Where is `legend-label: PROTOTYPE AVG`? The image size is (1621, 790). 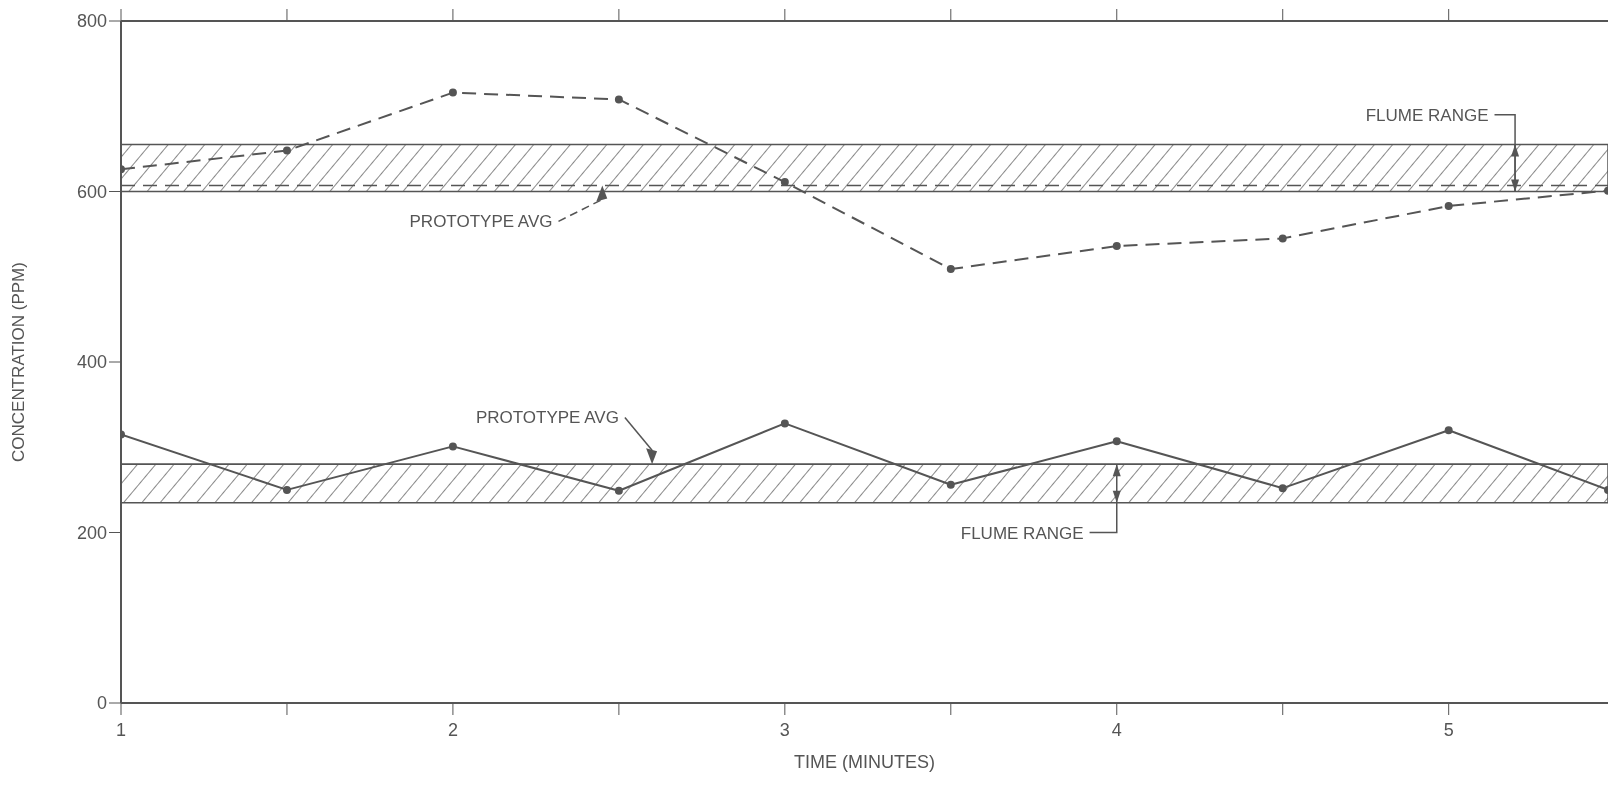
legend-label: PROTOTYPE AVG is located at coordinates (481, 222).